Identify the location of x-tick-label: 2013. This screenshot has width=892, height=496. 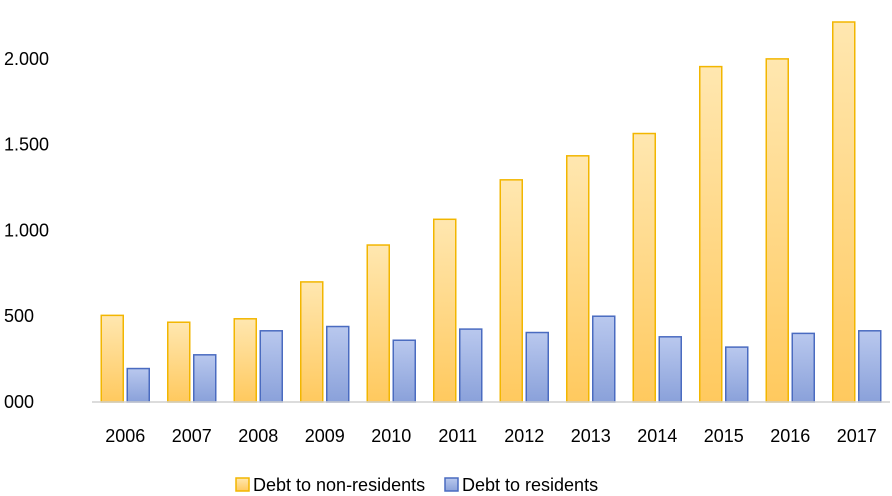
(591, 436).